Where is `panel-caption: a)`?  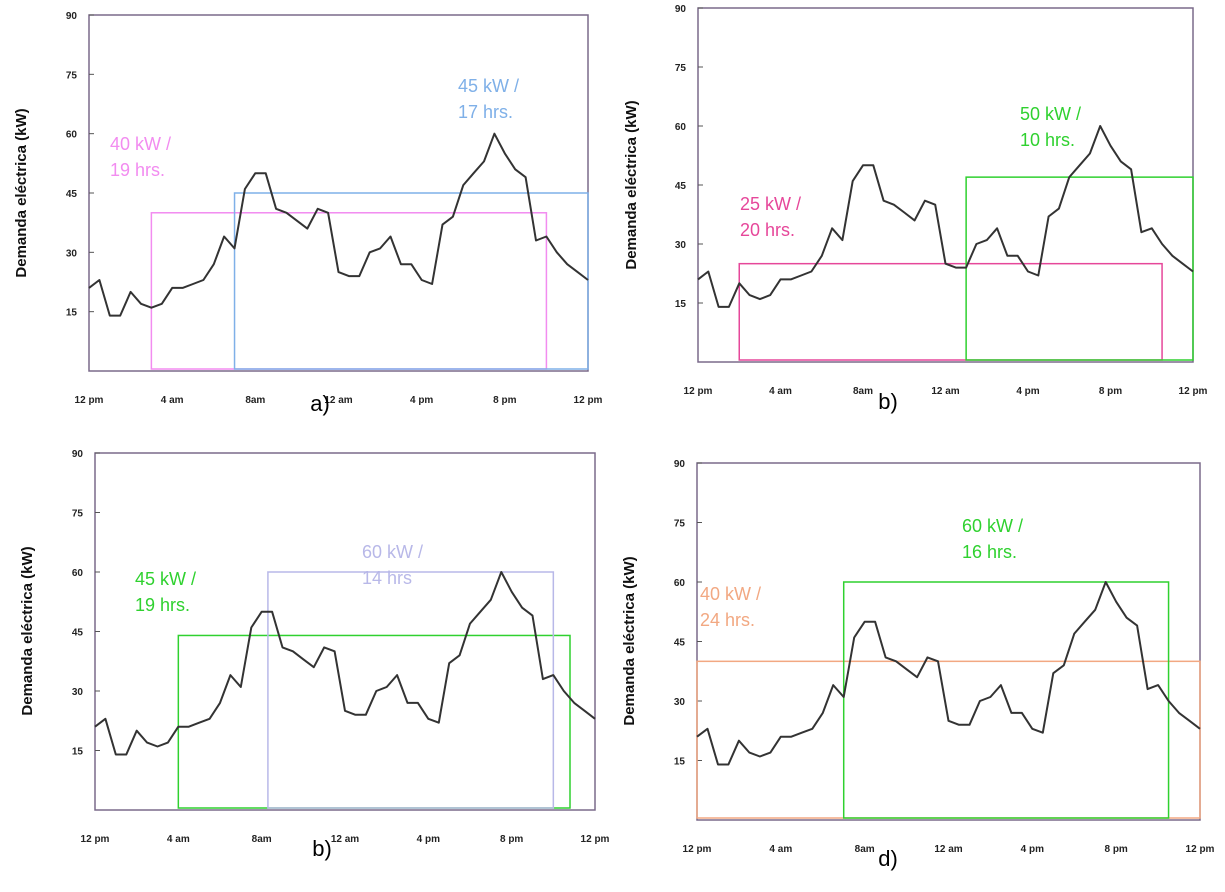 panel-caption: a) is located at coordinates (320, 403).